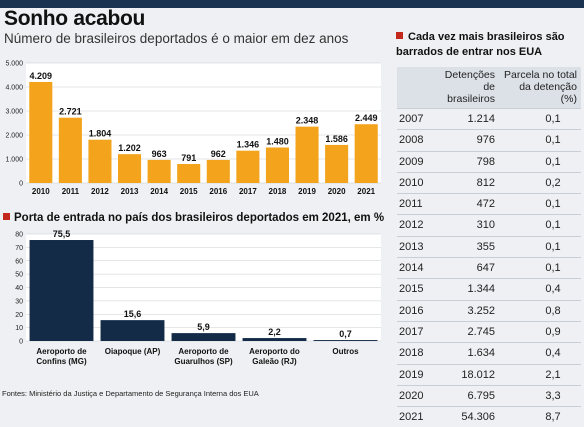 Image resolution: width=584 pixels, height=427 pixels. I want to click on x-tick-label: 2012, so click(100, 191).